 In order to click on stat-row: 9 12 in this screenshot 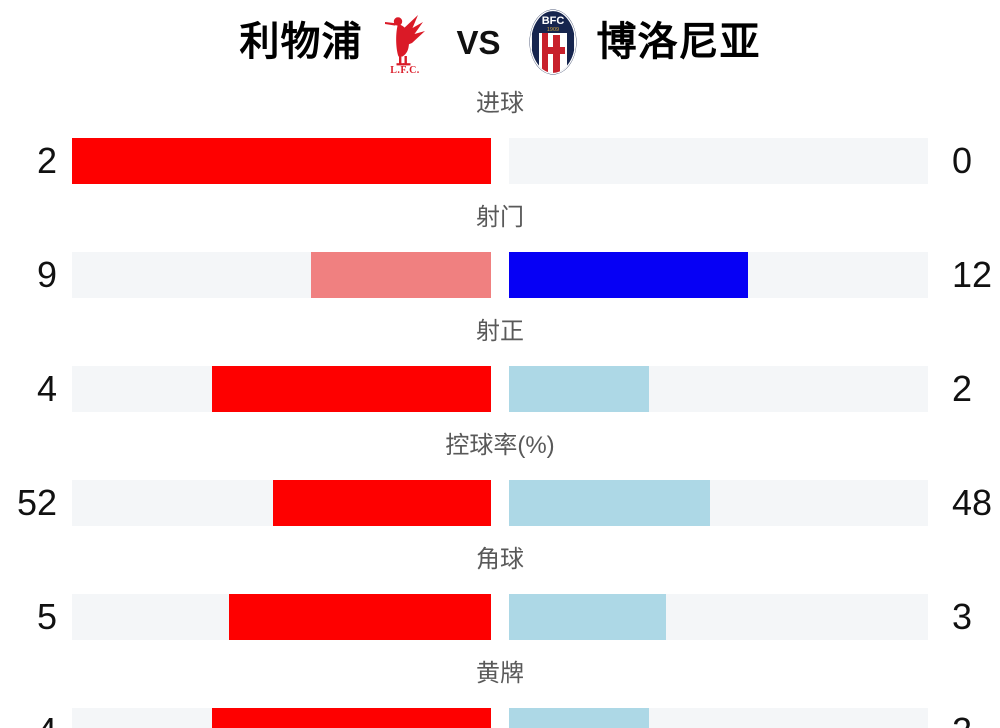, I will do `click(500, 275)`.